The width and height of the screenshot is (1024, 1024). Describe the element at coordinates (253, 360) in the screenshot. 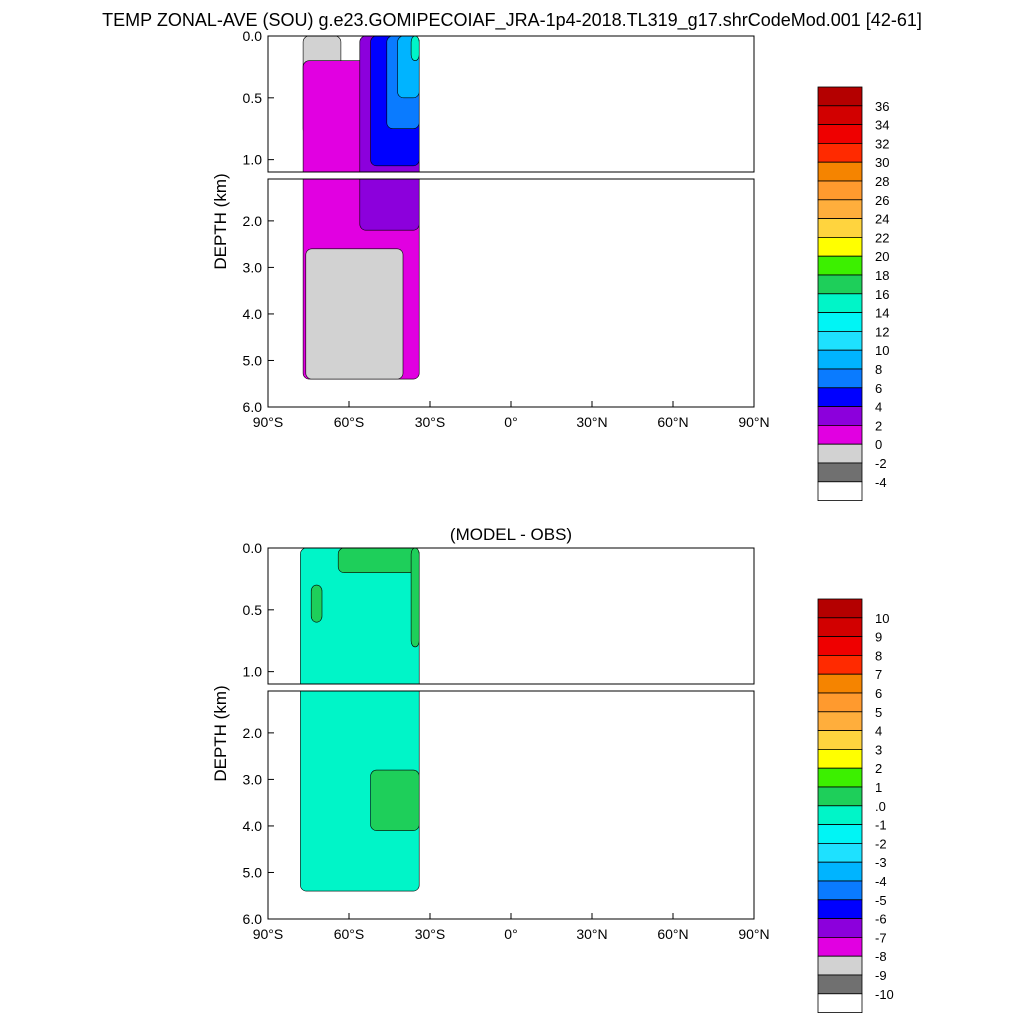

I see `y-tick-label: 5.0` at that location.